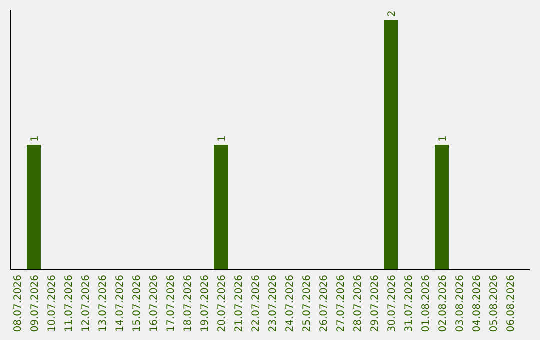  I want to click on x-tick-label: 01.08.2026, so click(426, 303).